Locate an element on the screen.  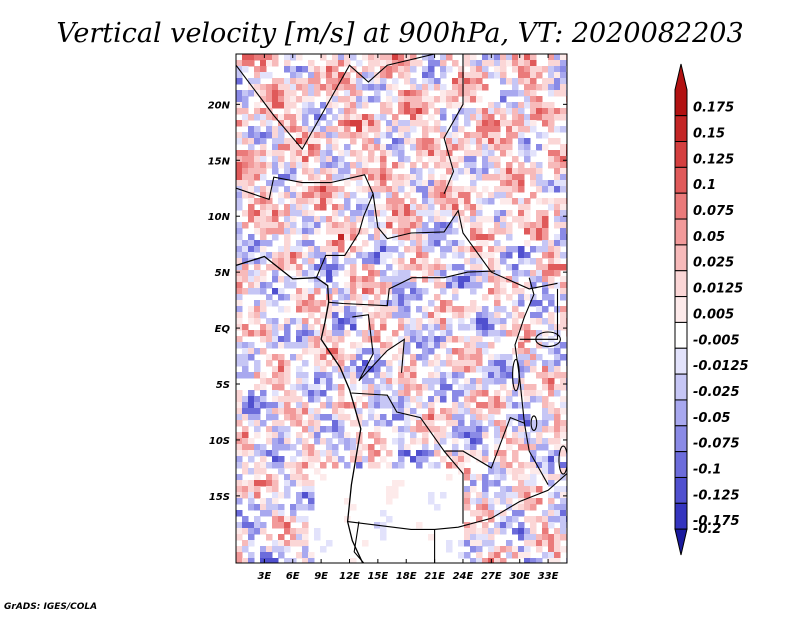
colorbar-label: -0.025 is located at coordinates (716, 392).